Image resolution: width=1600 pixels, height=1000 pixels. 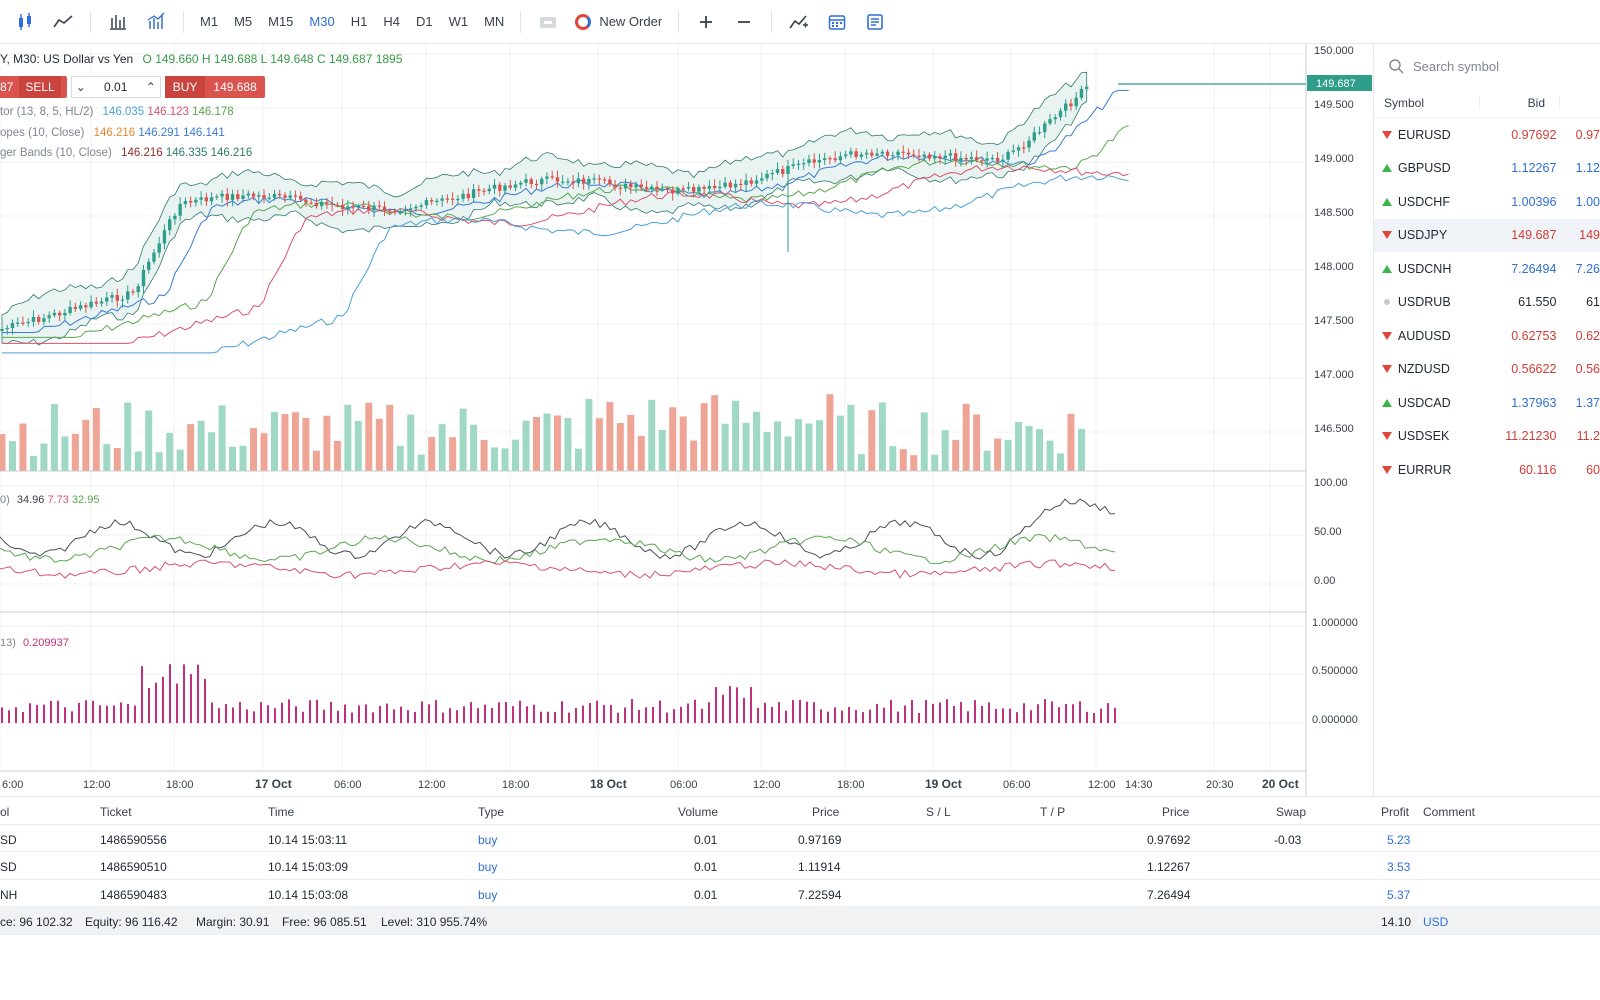 I want to click on cell-symbol: SD, so click(x=8, y=839).